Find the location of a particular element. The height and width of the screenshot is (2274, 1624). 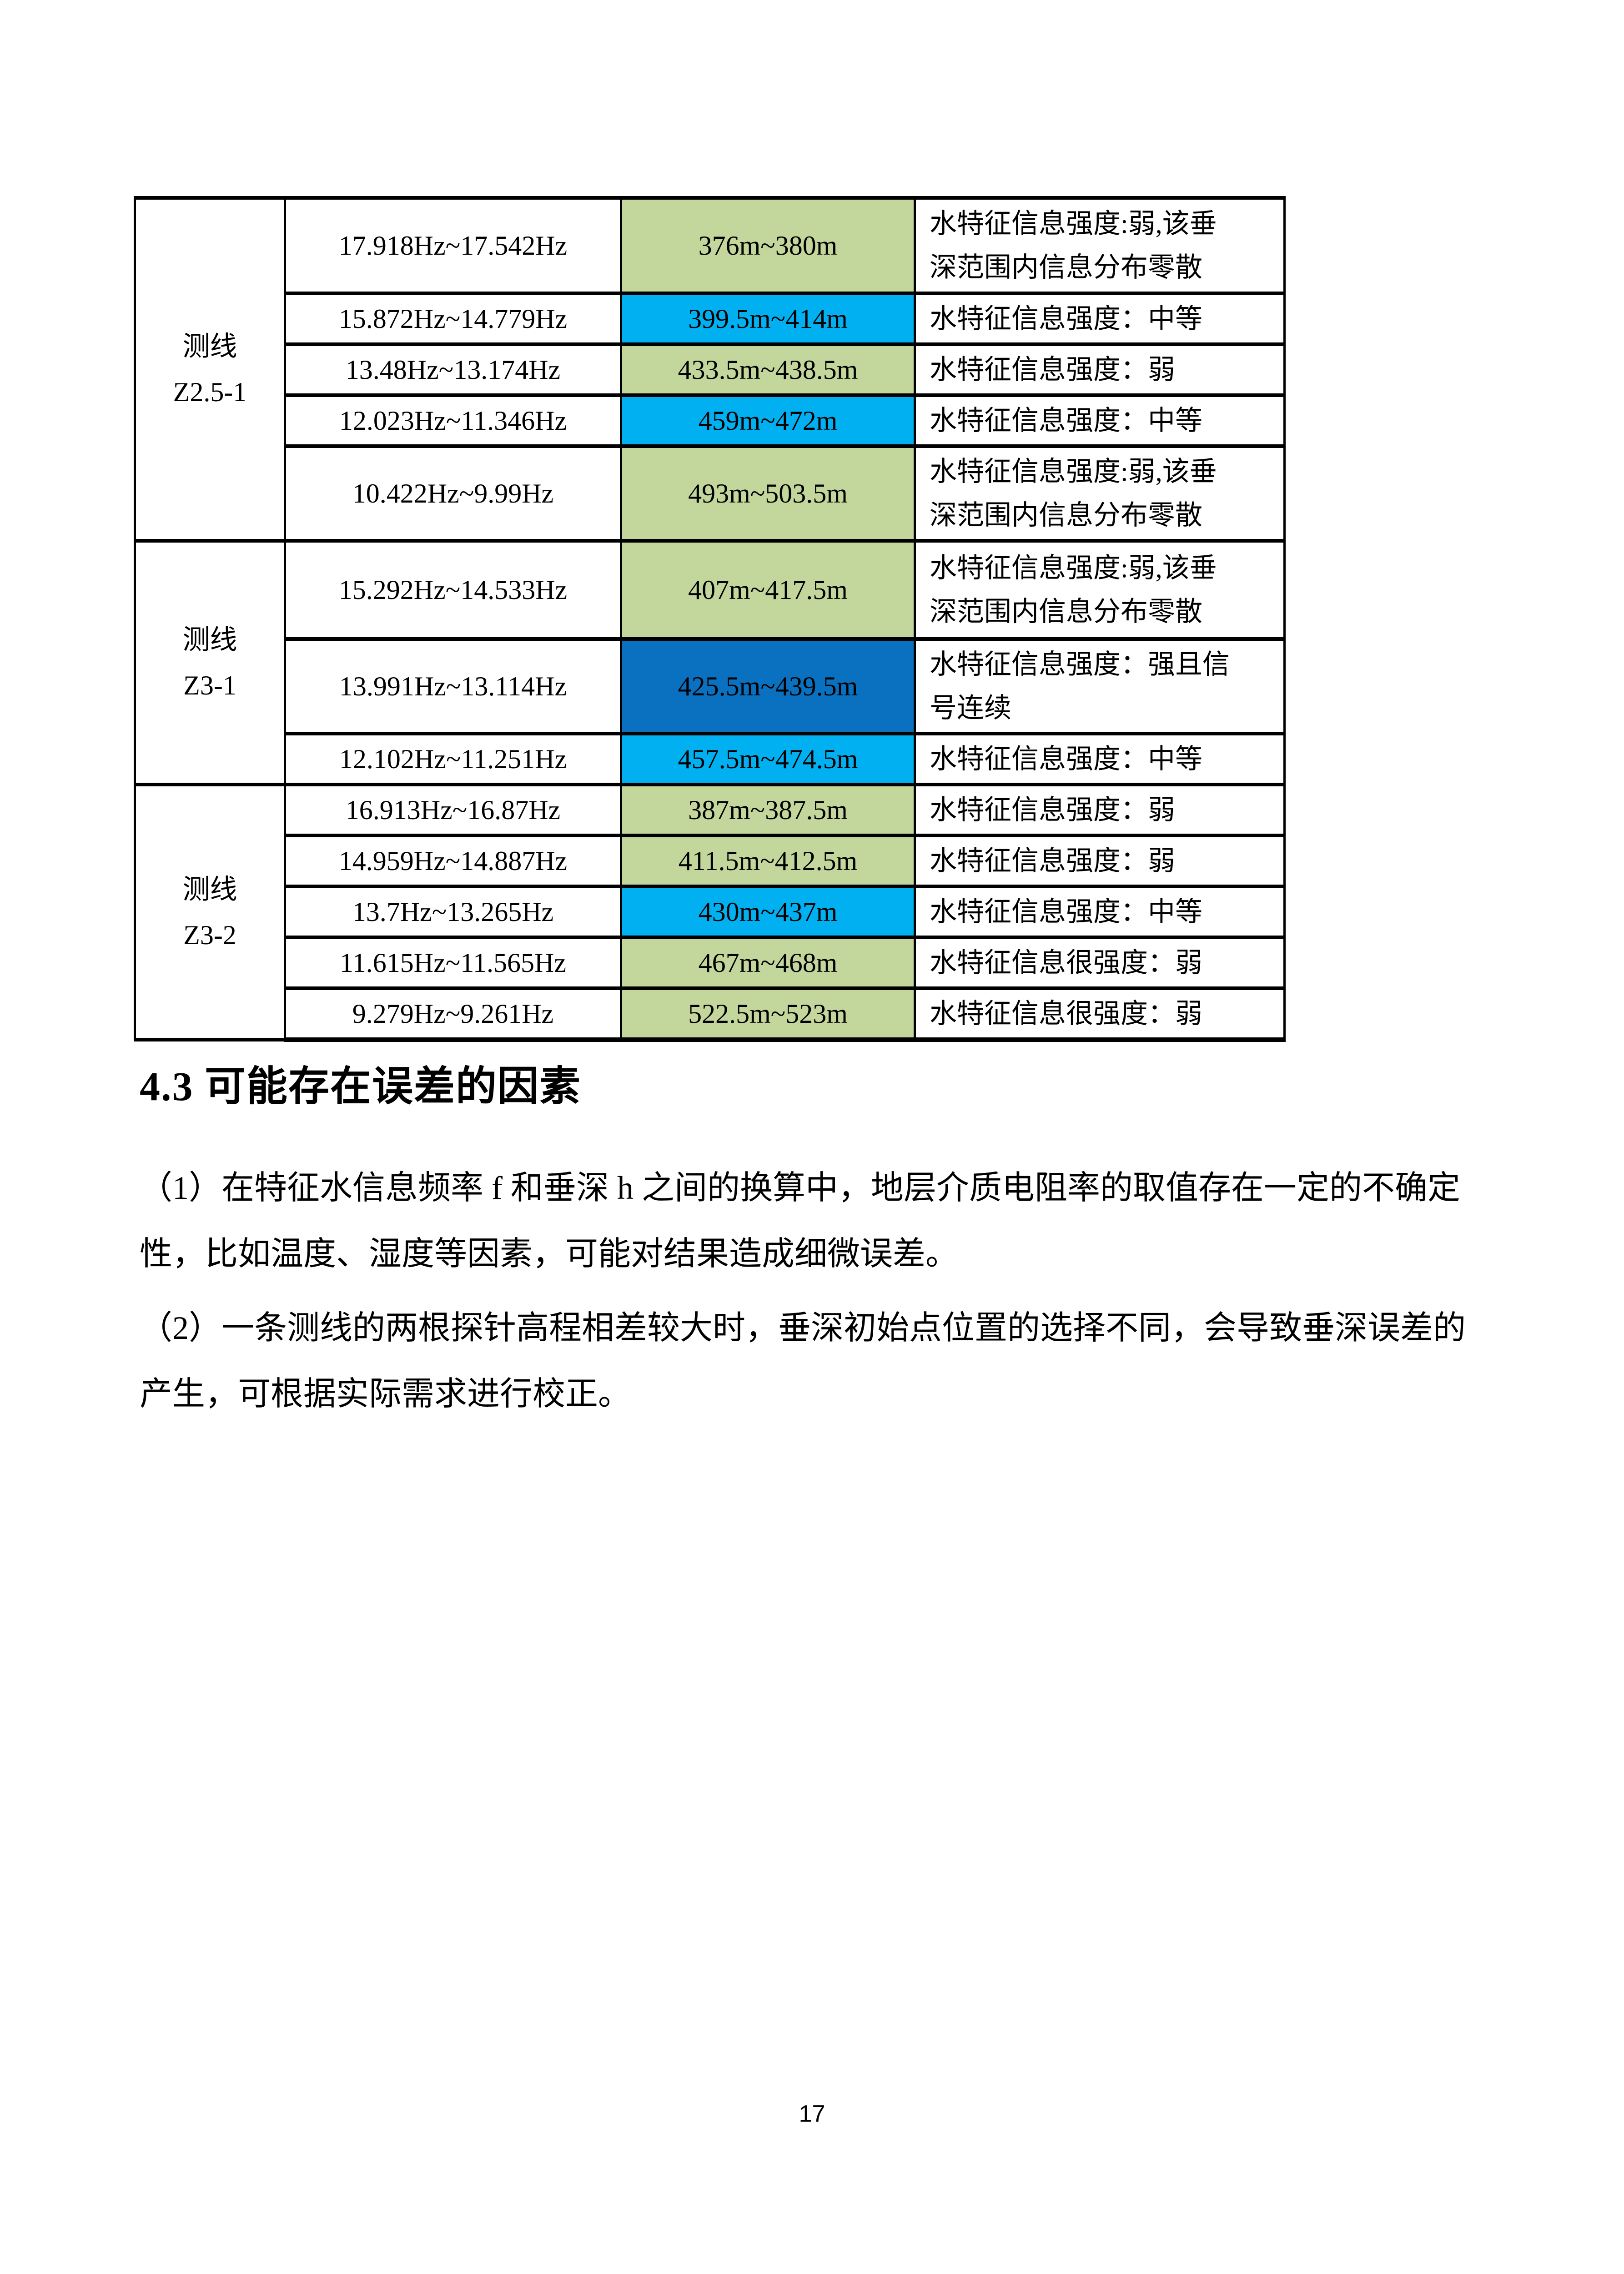

frequency-range-cell: 14.959Hz~14.887Hz is located at coordinates (453, 861).